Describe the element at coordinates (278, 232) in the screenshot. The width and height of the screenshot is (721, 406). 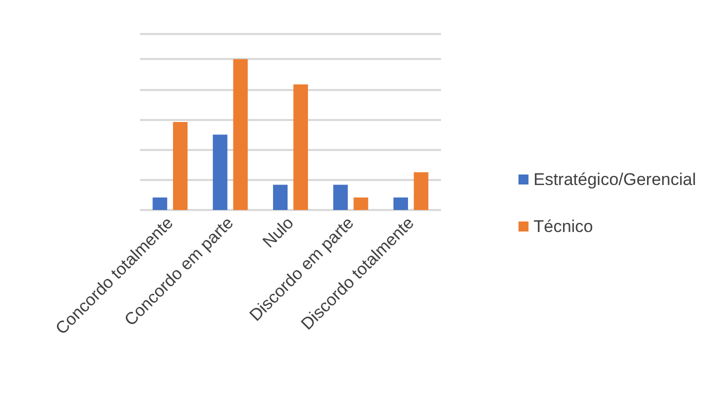
I see `x-tick-label: Nulo` at that location.